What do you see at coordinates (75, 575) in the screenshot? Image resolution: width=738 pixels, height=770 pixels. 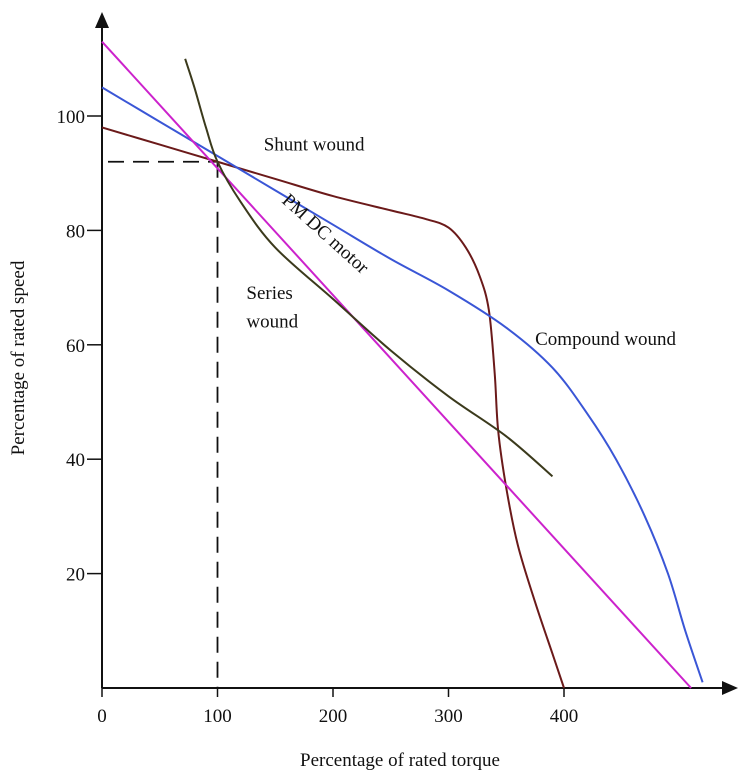 I see `y-tick-label-20: 20` at bounding box center [75, 575].